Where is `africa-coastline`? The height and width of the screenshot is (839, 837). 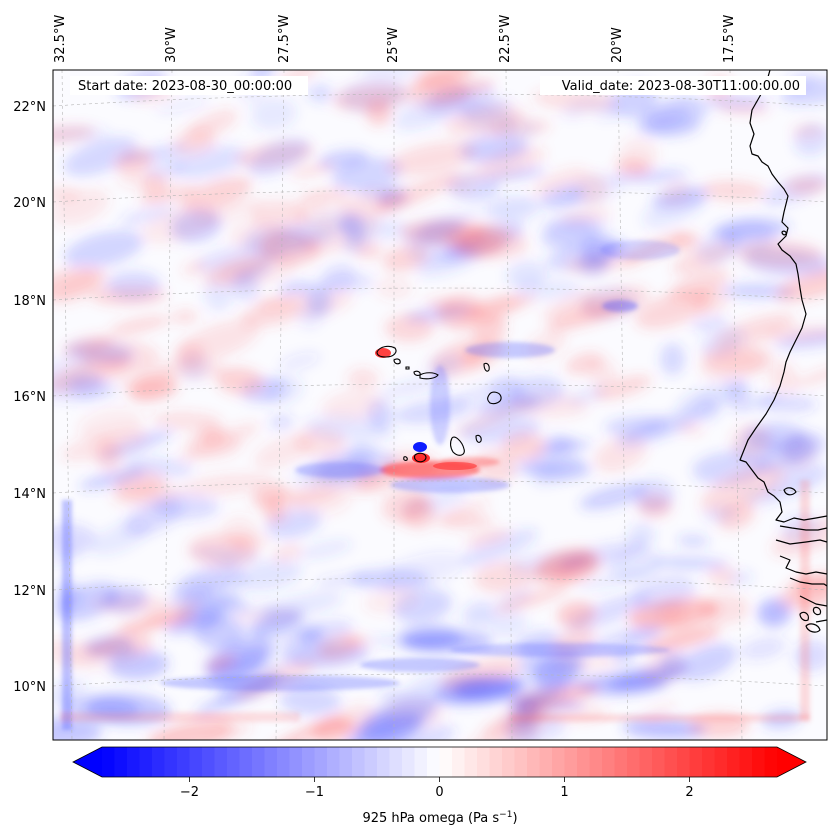 africa-coastline is located at coordinates (783, 351).